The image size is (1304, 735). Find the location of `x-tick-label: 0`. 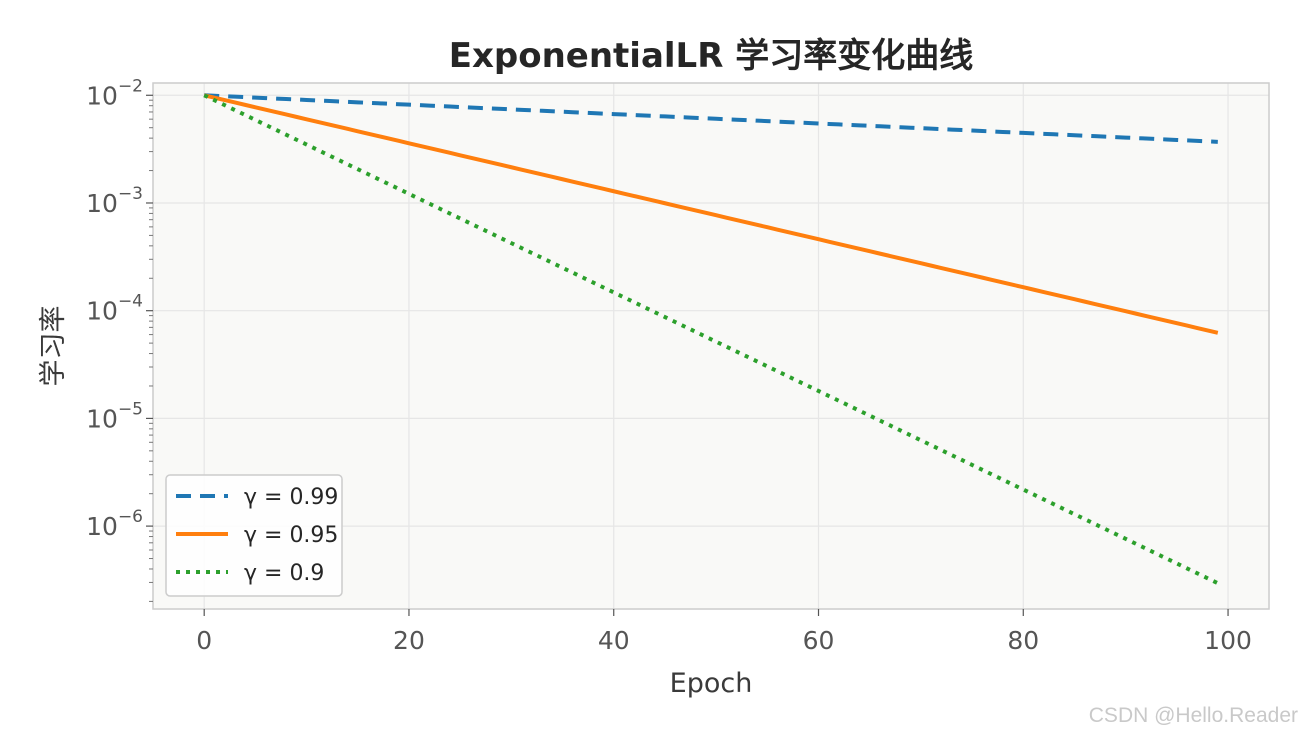

x-tick-label: 0 is located at coordinates (204, 640).